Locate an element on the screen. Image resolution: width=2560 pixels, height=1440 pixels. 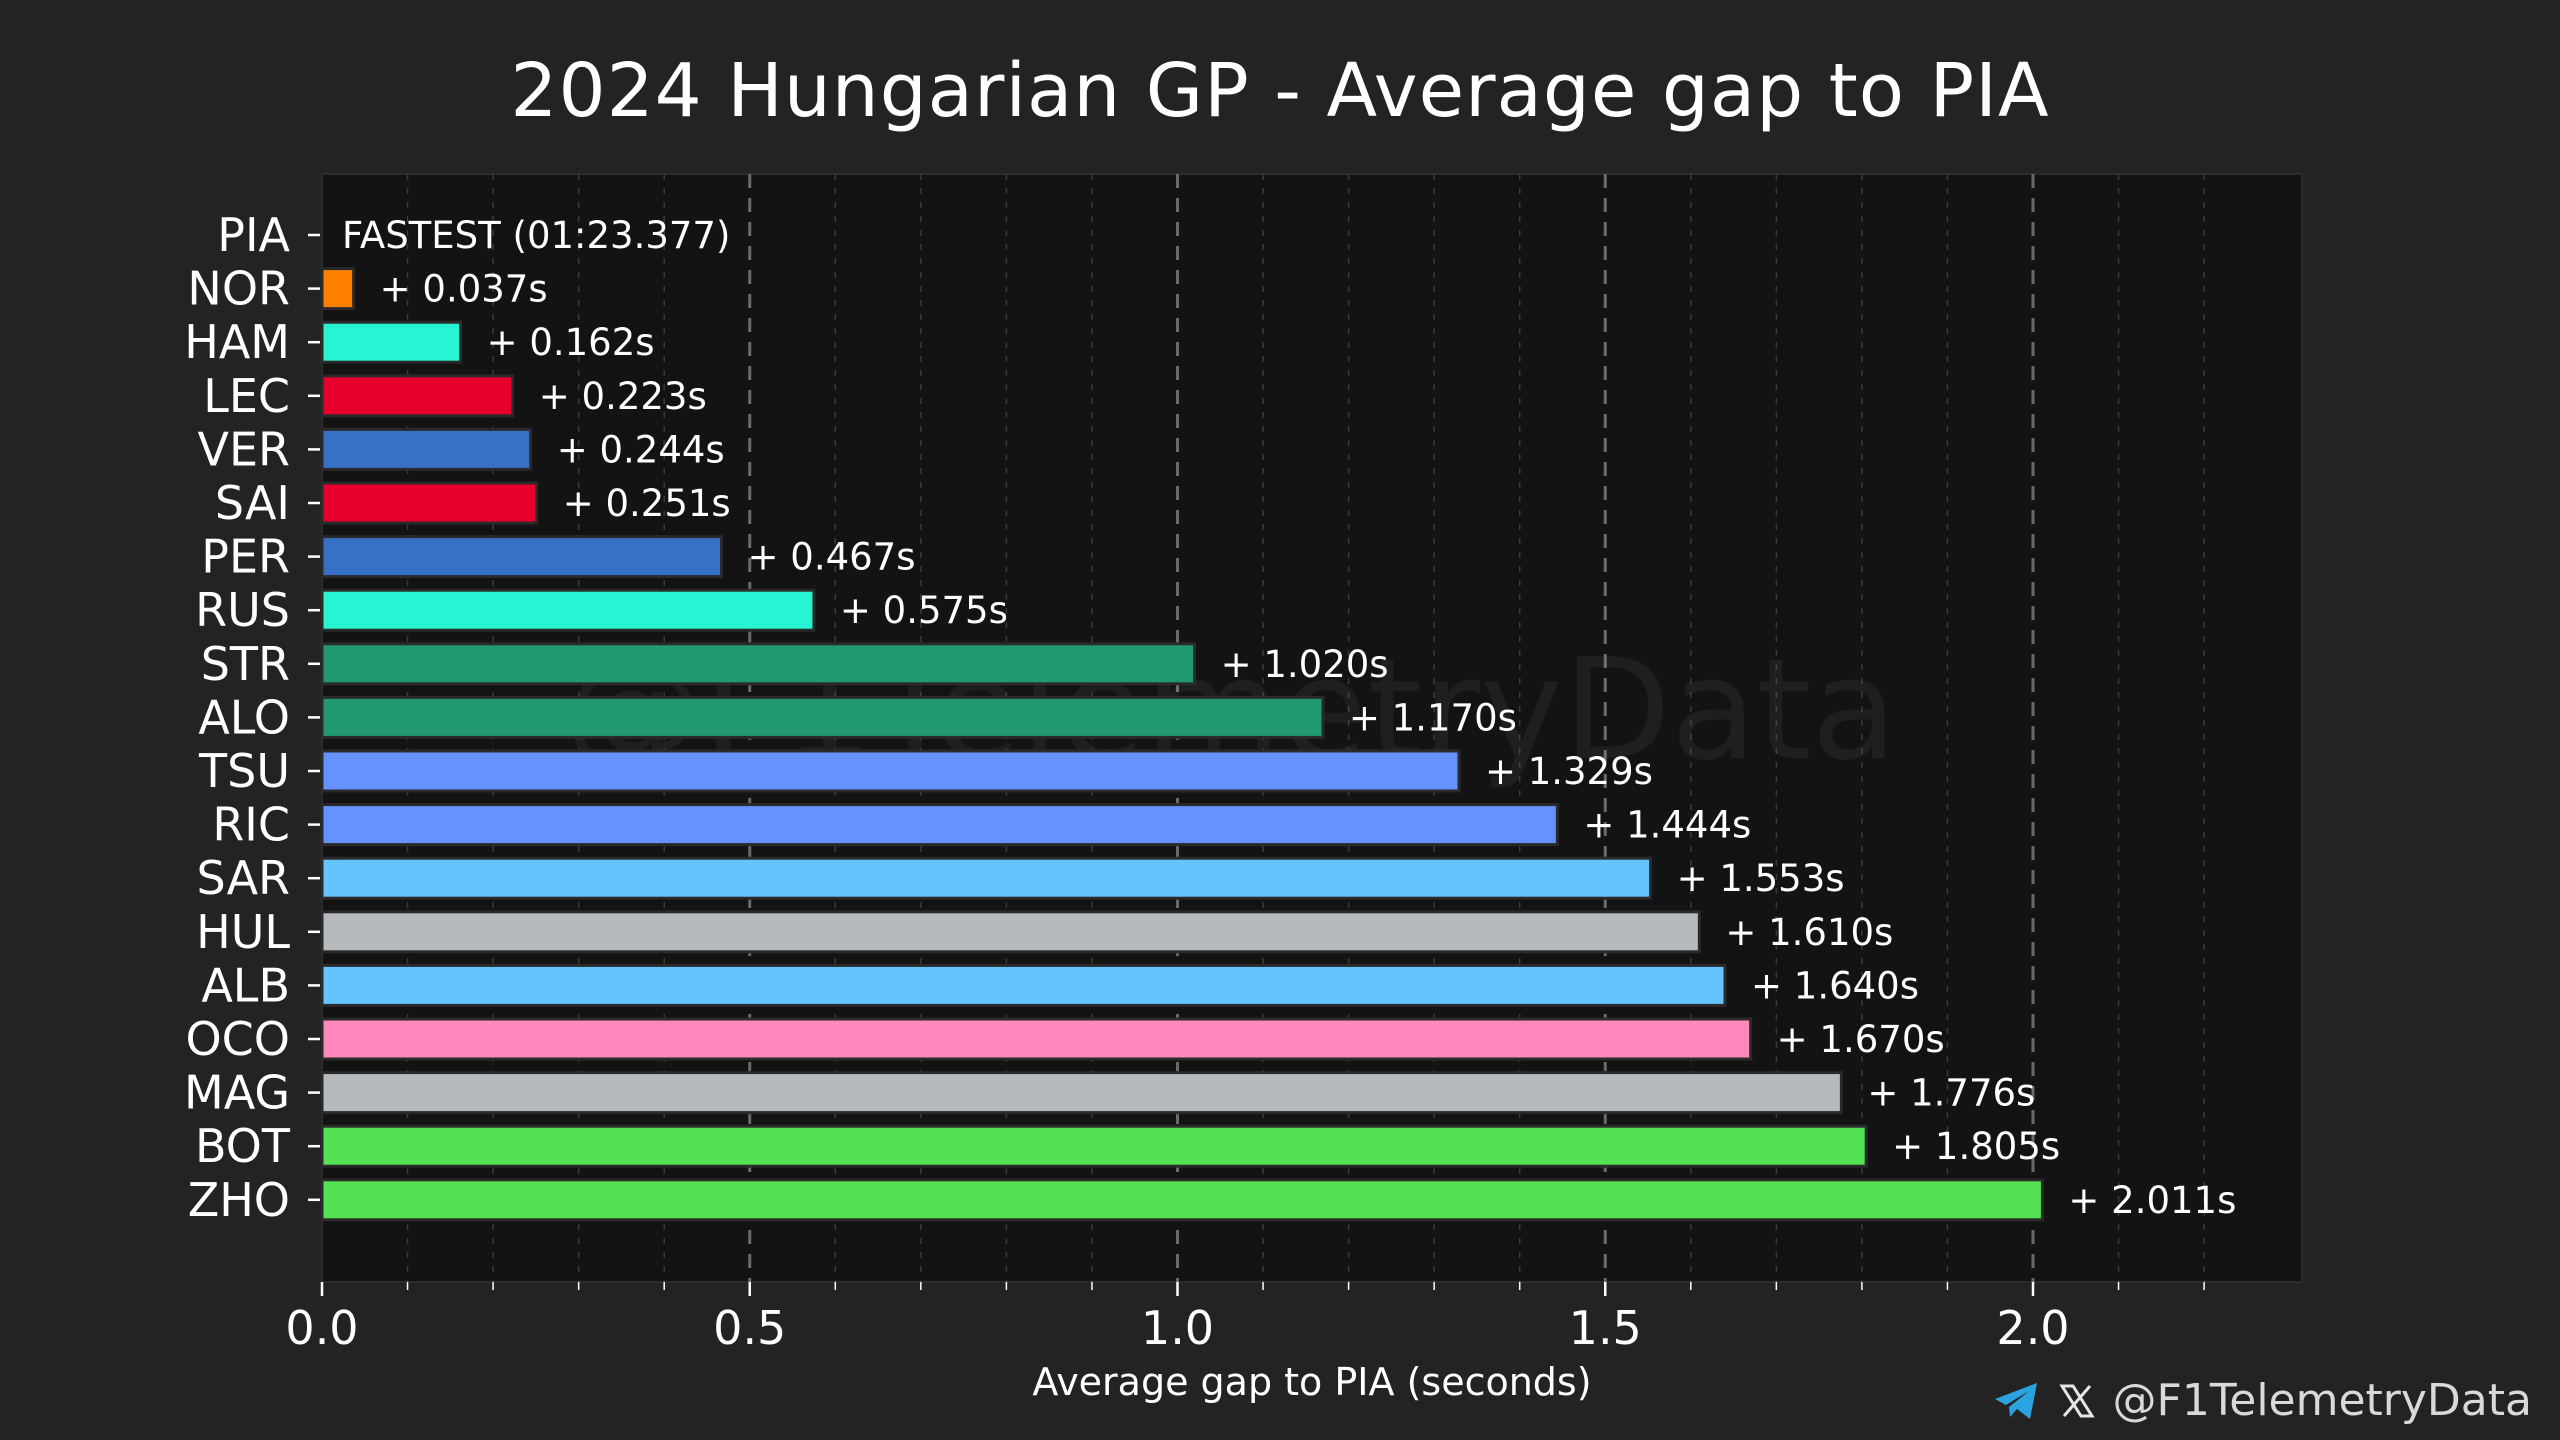
data-label: + 1.805s is located at coordinates (1976, 1146).